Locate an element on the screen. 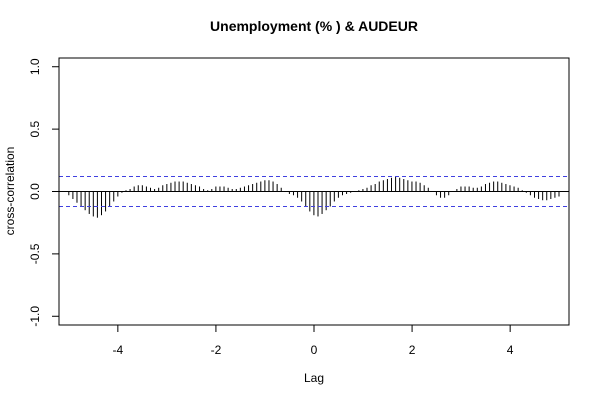  y-tick-label: 0.5 is located at coordinates (35, 128).